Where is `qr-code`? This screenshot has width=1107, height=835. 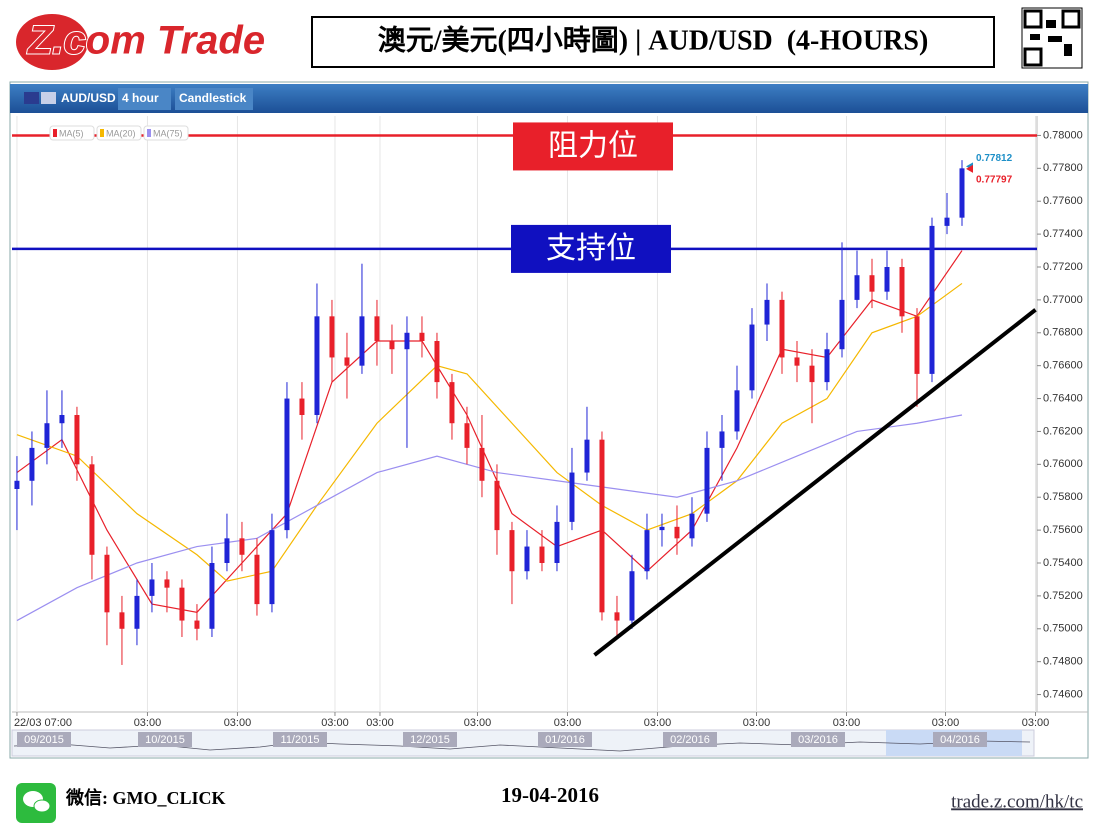 qr-code is located at coordinates (1052, 38).